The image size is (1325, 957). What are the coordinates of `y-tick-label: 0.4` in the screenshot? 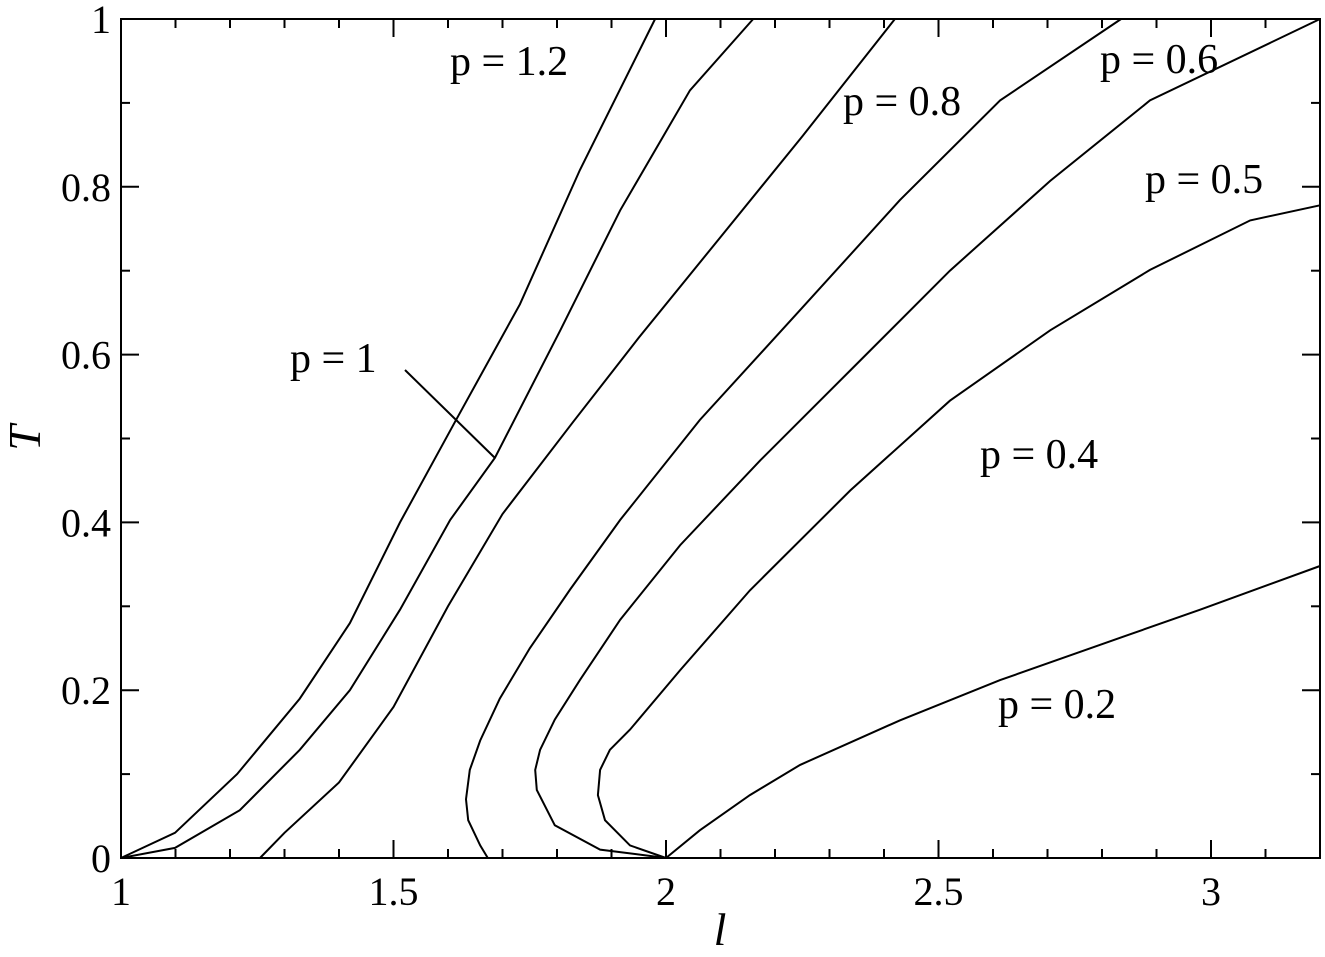 It's located at (86, 522).